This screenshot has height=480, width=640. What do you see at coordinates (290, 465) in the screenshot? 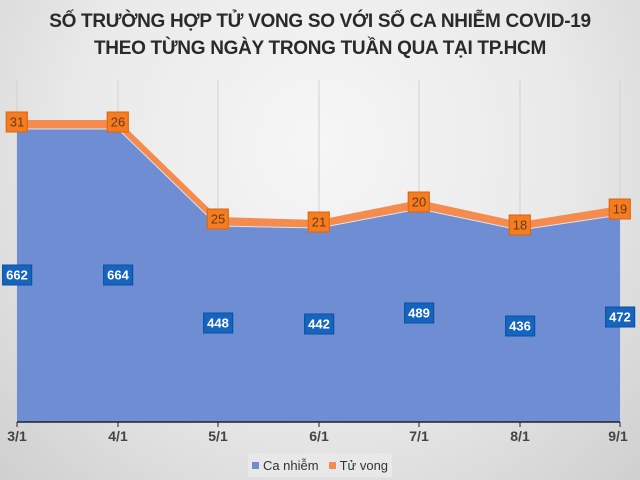
I see `legend-label-cases: Ca nhiễm` at bounding box center [290, 465].